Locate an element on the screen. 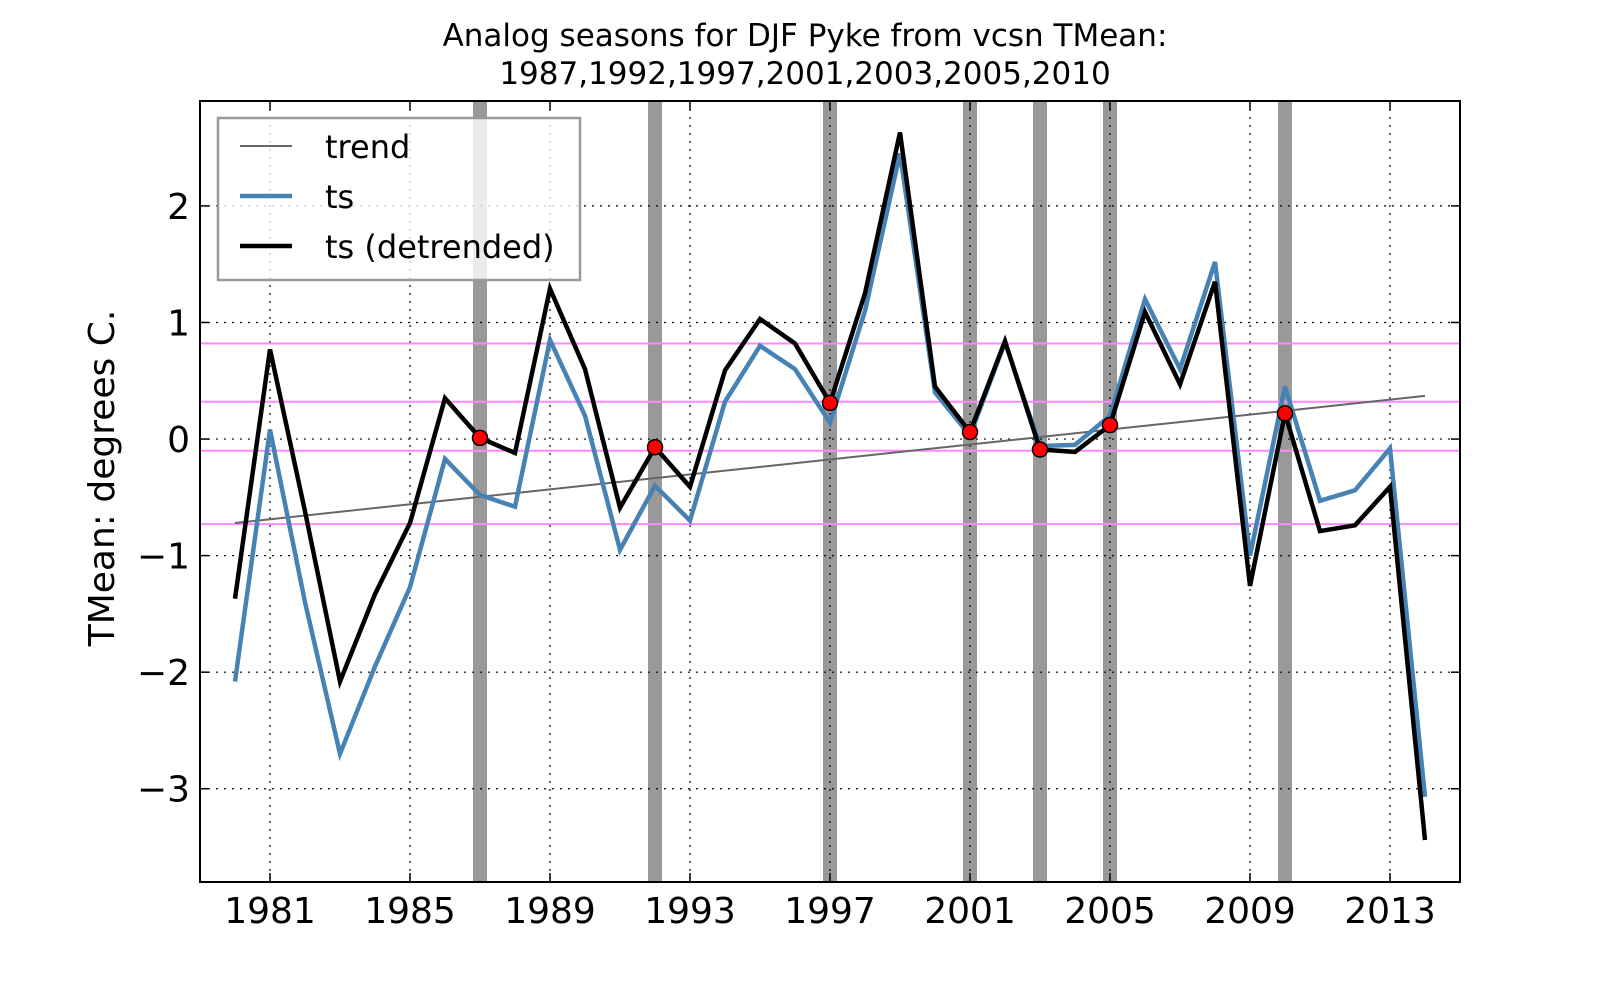 The image size is (1600, 1000). analog-year-bar-2001 is located at coordinates (970, 491).